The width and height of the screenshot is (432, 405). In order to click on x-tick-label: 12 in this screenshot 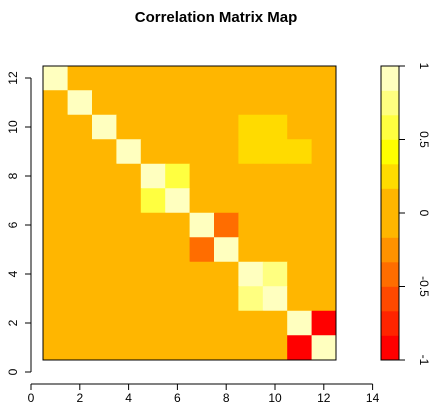, I will do `click(324, 398)`.